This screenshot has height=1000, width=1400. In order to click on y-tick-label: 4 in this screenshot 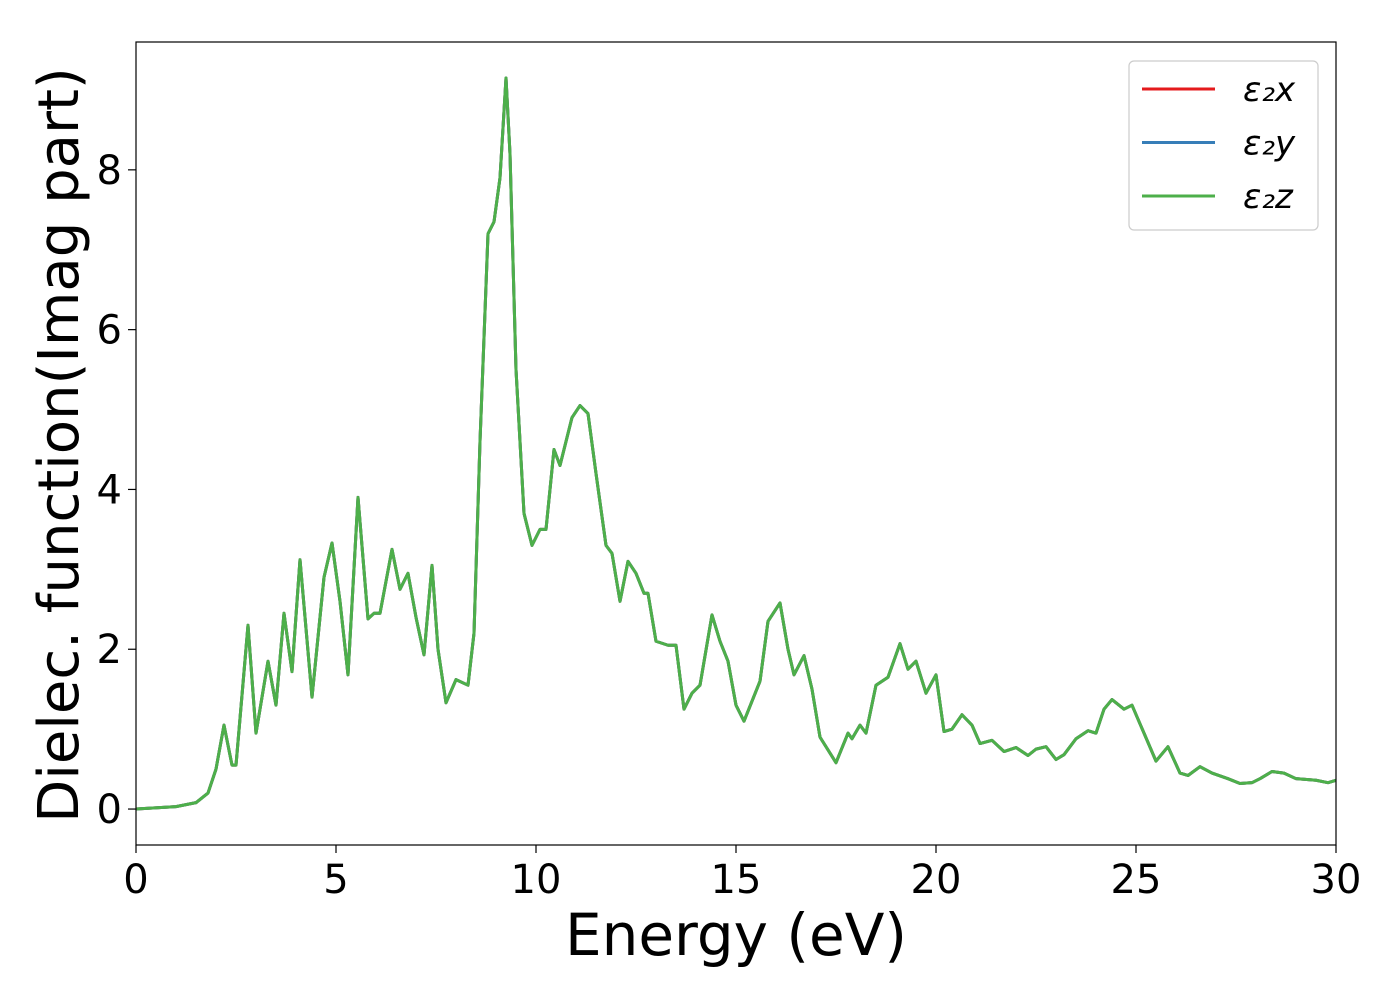, I will do `click(109, 490)`.